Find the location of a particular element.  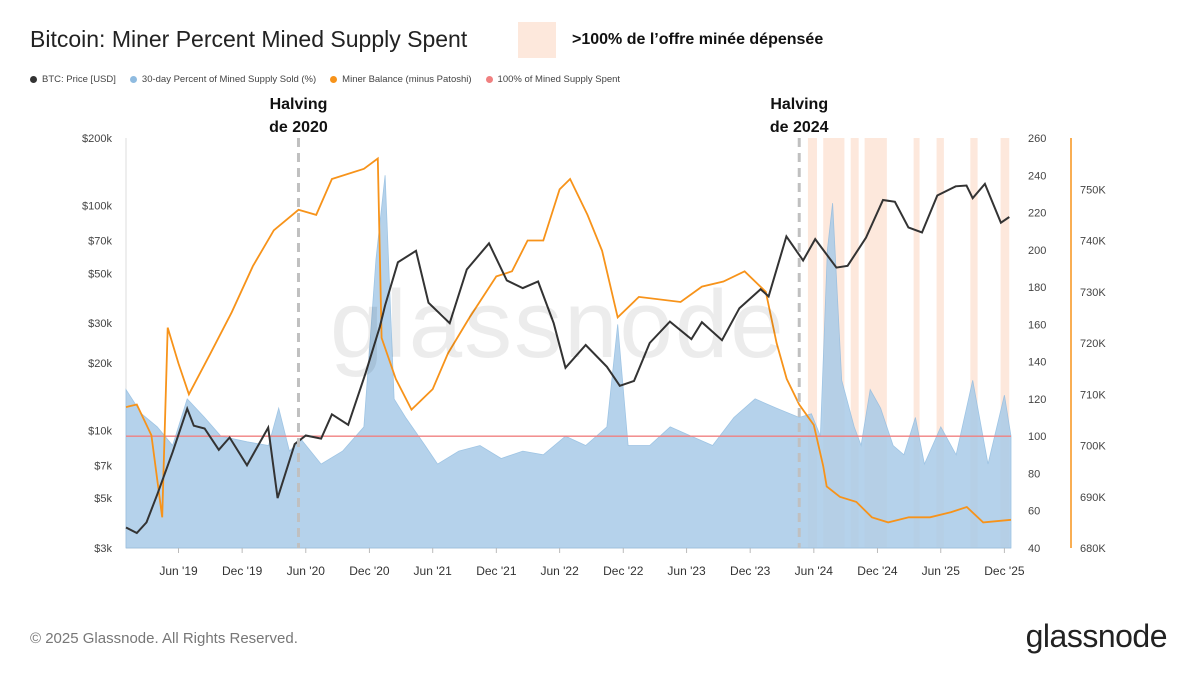

y-percent-tick-4: 120 is located at coordinates (1037, 400).